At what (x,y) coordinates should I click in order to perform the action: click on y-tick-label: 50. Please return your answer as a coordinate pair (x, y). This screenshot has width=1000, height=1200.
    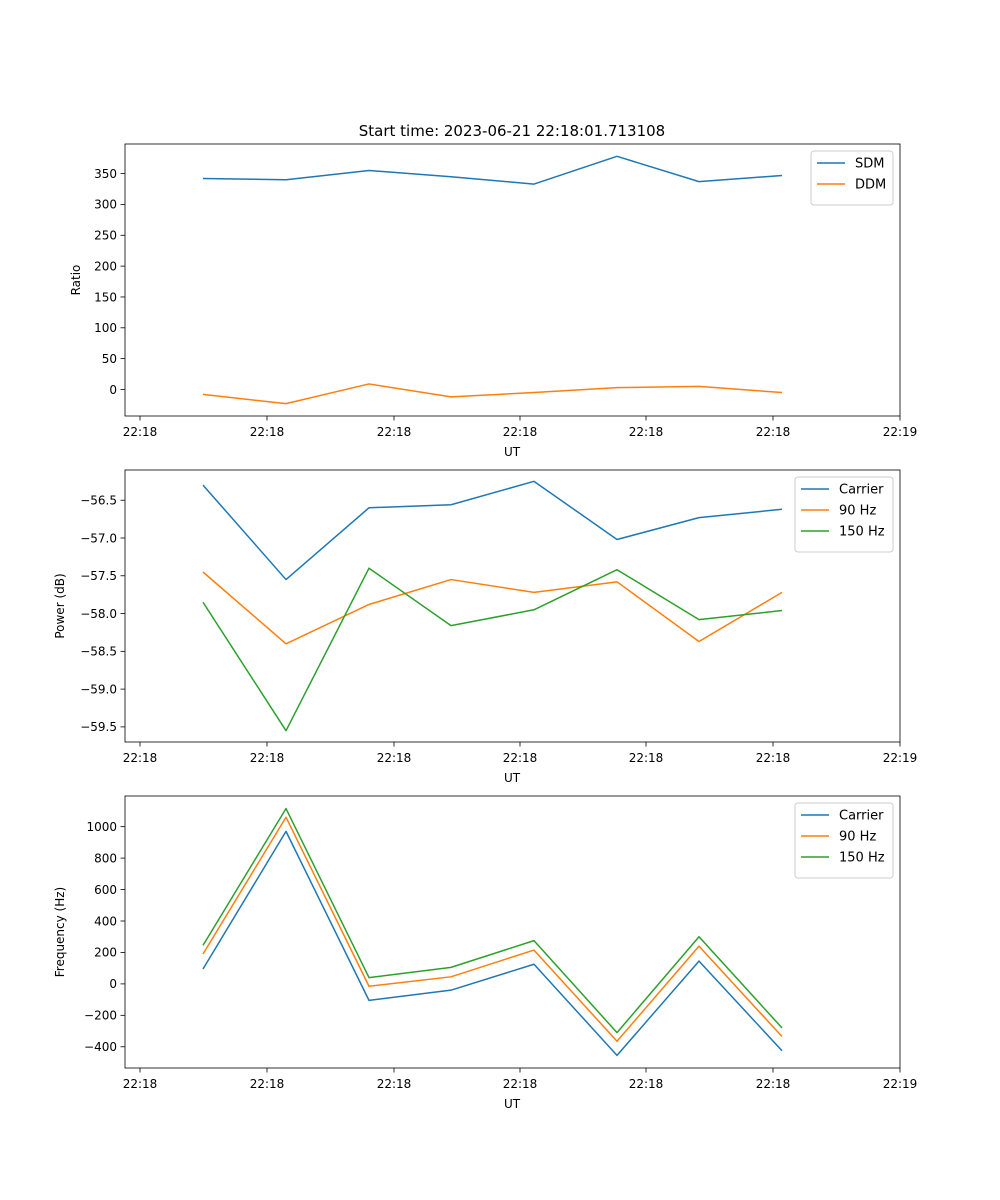
    Looking at the image, I should click on (109, 359).